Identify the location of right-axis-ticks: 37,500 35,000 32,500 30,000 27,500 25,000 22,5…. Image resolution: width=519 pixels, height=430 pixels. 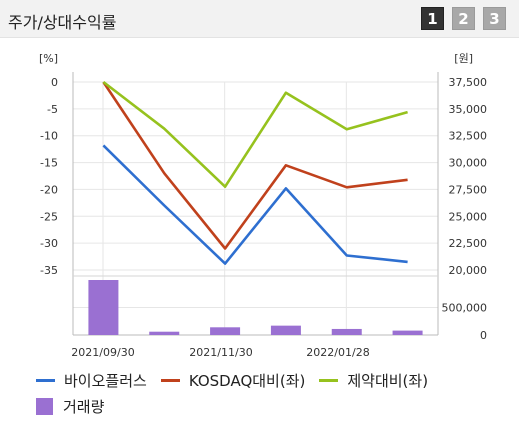
(468, 176).